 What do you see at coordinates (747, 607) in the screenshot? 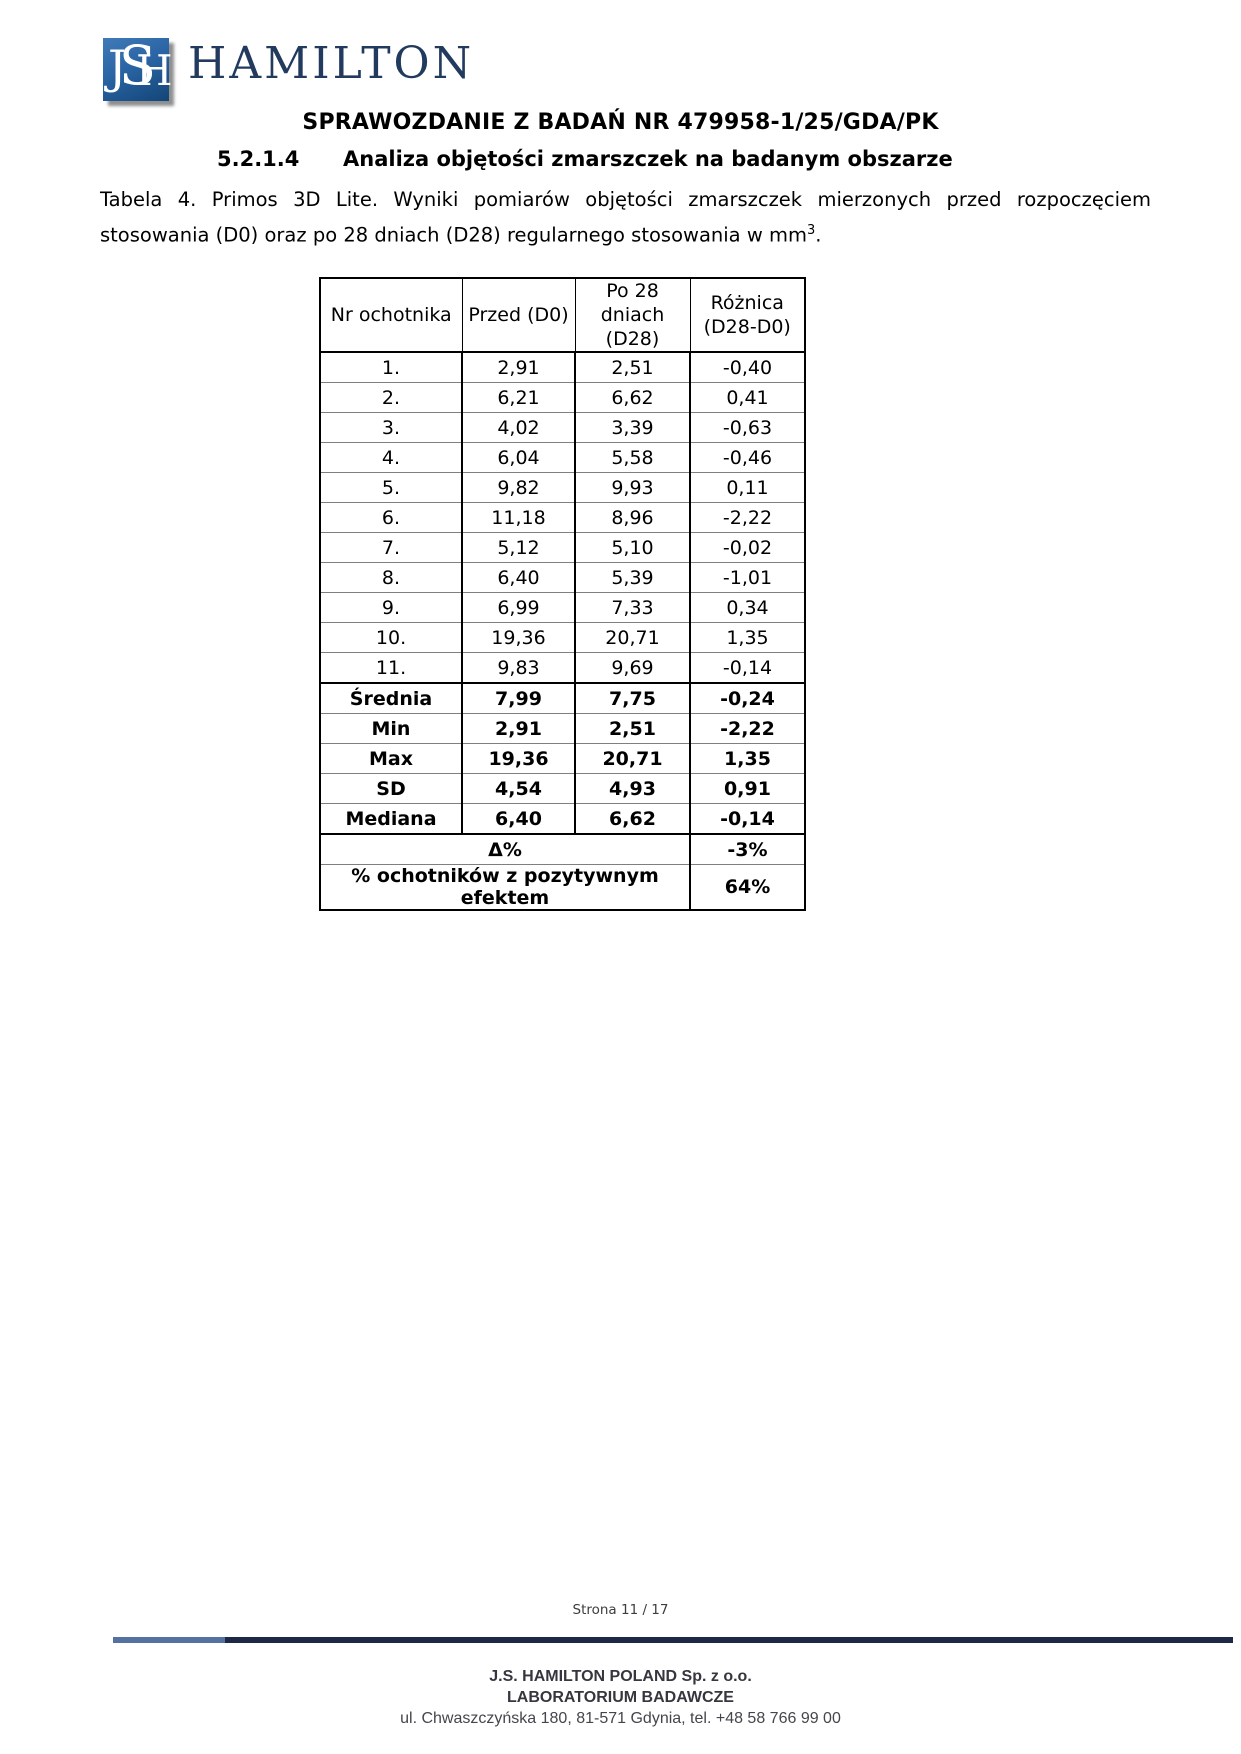
I see `table-cell: 0,34` at bounding box center [747, 607].